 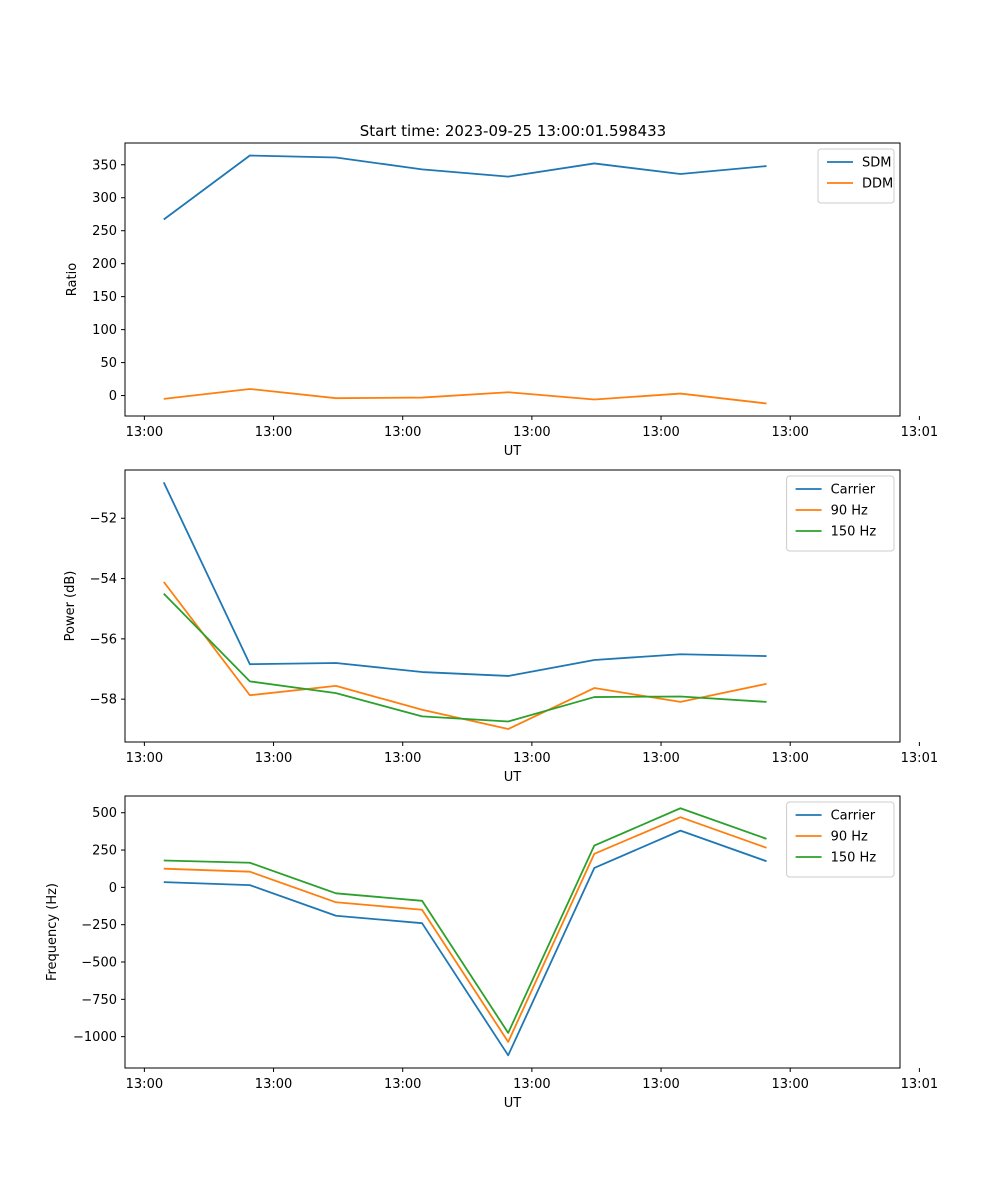 I want to click on y-tick-label: −500, so click(x=99, y=963).